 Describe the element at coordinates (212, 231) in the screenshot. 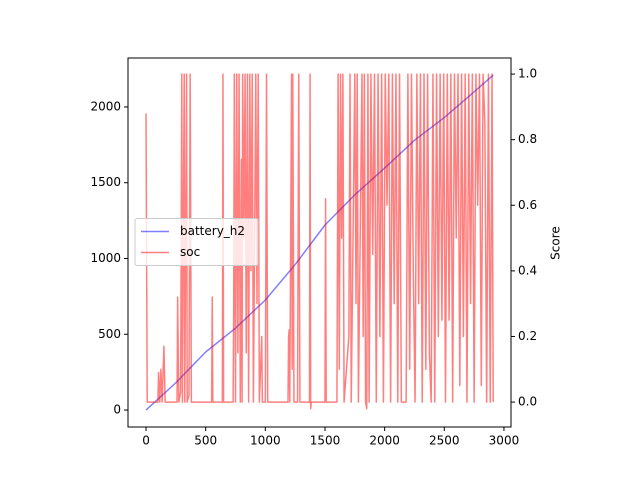

I see `legend-label: battery_h2` at that location.